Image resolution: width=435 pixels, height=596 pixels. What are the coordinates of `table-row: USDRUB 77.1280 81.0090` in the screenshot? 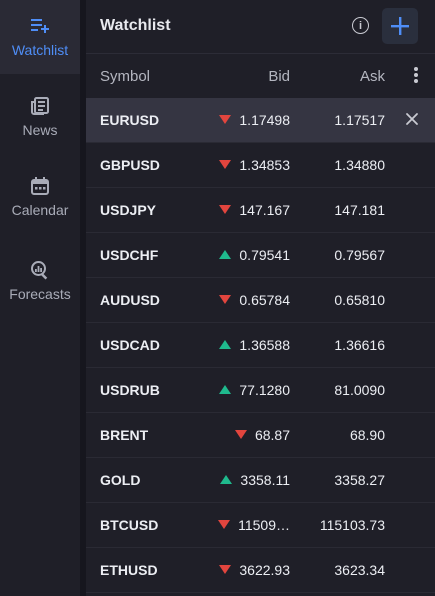 It's located at (260, 390).